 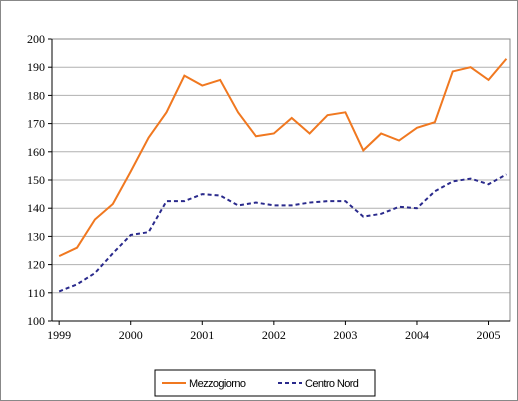 What do you see at coordinates (265, 383) in the screenshot?
I see `legend-box` at bounding box center [265, 383].